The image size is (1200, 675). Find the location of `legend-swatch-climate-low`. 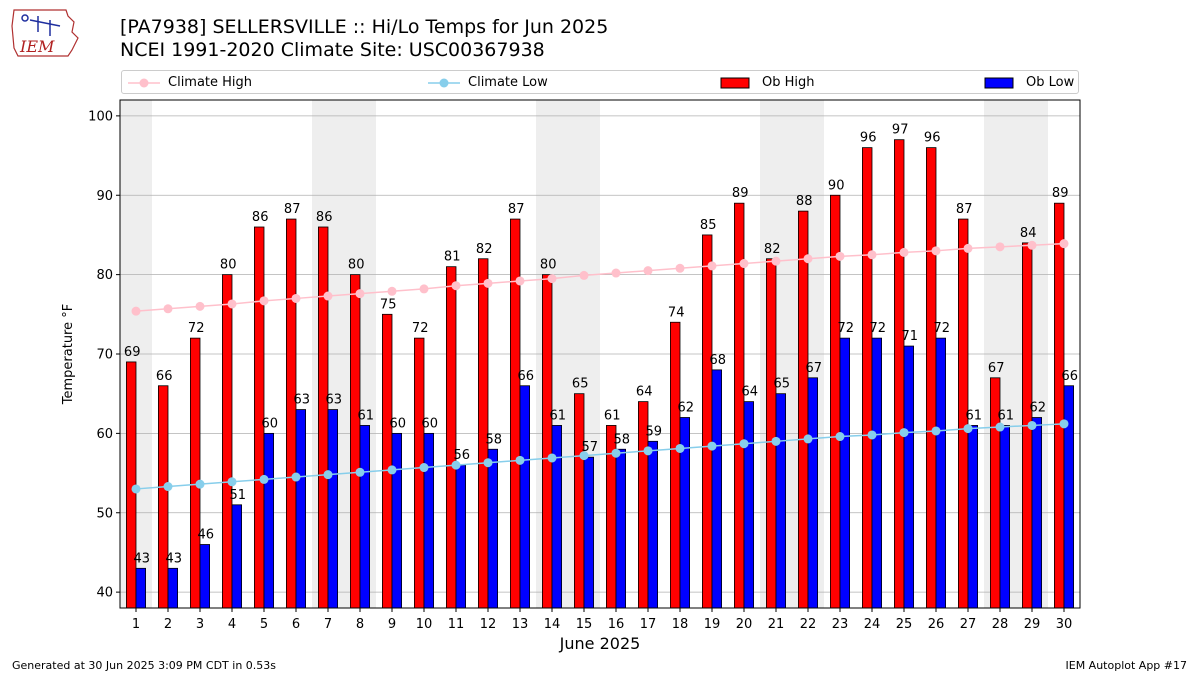

legend-swatch-climate-low is located at coordinates (444, 83).